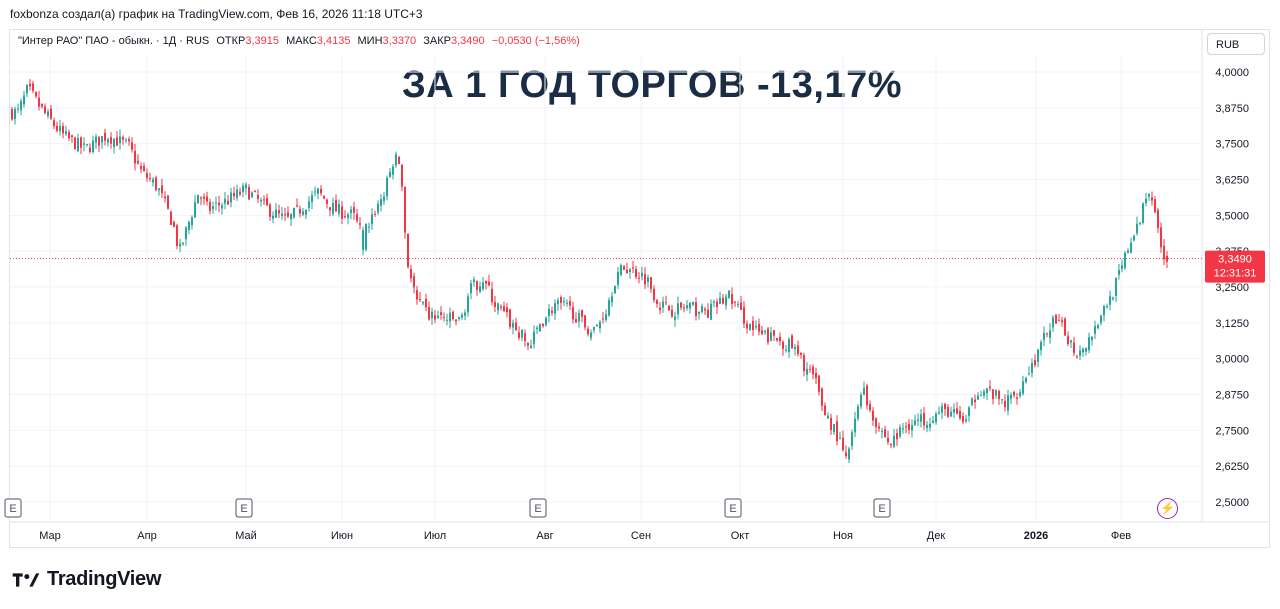  What do you see at coordinates (1167, 508) in the screenshot?
I see `lightning-icon: ⚡` at bounding box center [1167, 508].